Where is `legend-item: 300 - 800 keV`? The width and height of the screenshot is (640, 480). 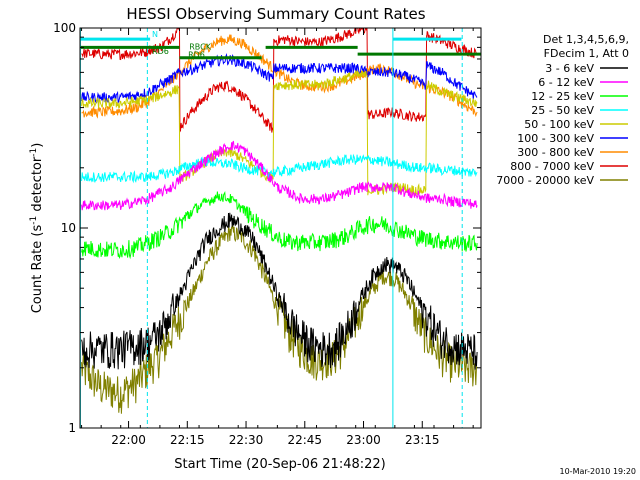 legend-item: 300 - 800 keV is located at coordinates (572, 152).